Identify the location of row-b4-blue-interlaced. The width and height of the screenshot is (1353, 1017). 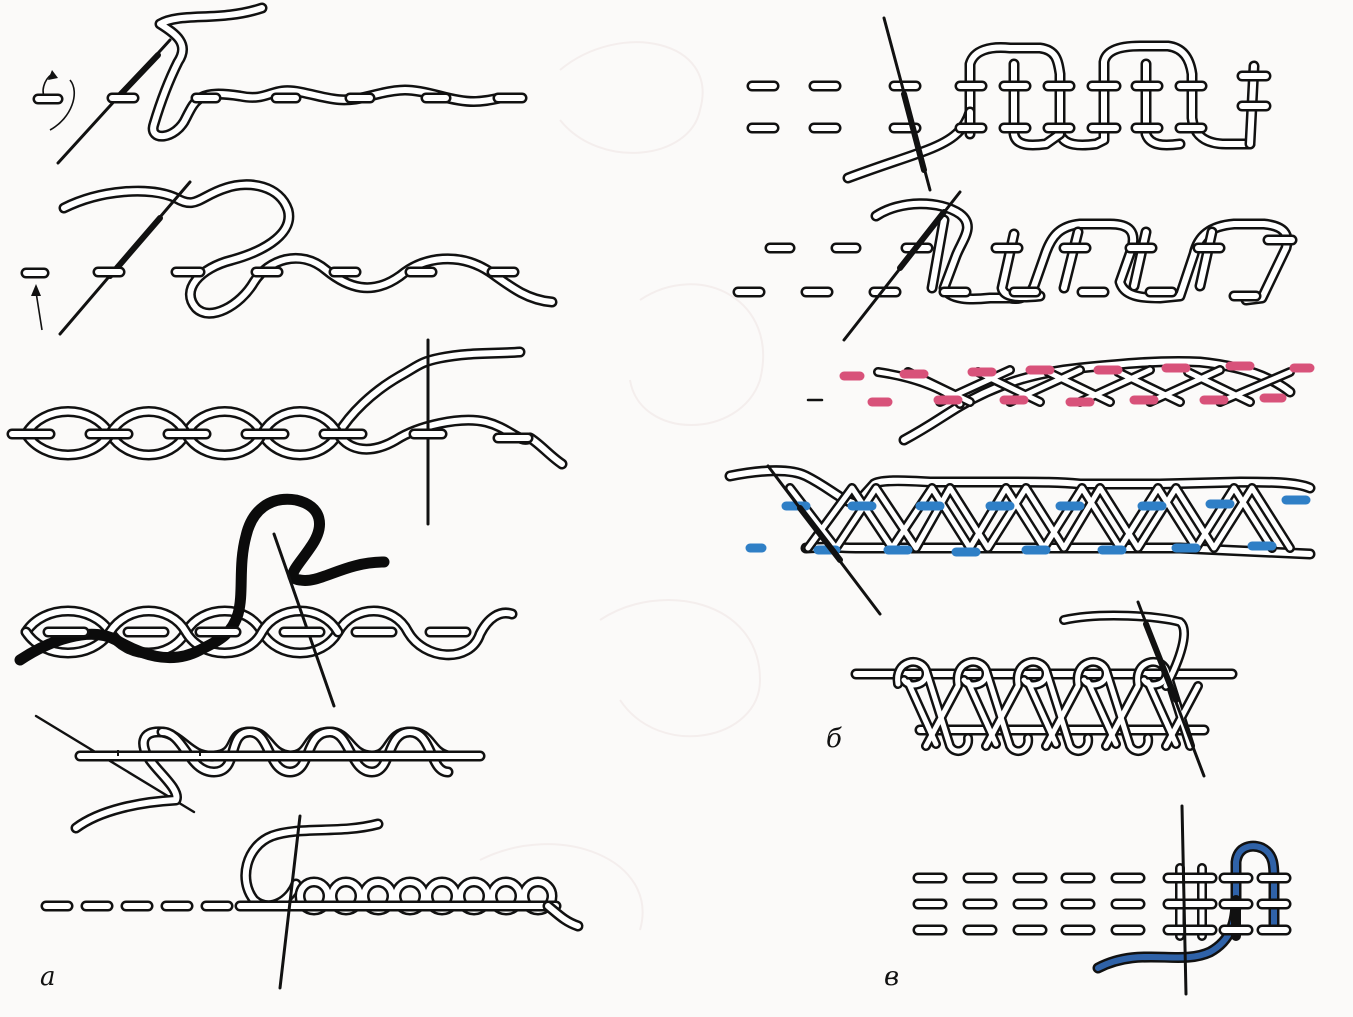
(1020, 540).